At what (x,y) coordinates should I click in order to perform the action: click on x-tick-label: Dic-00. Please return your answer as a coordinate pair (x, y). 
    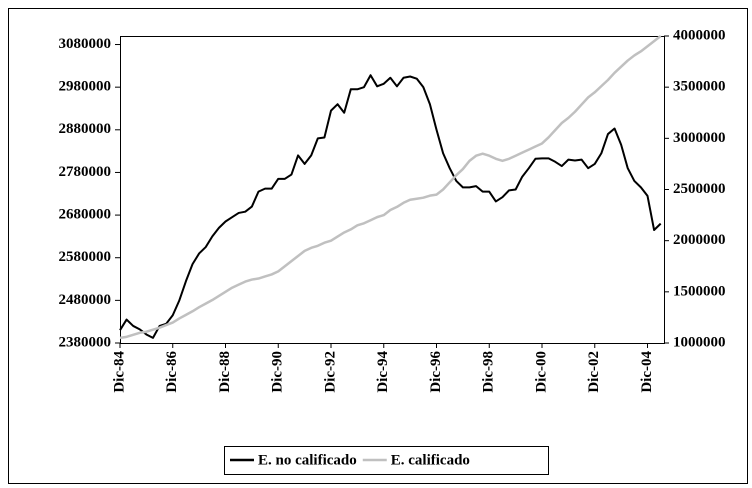
    Looking at the image, I should click on (541, 372).